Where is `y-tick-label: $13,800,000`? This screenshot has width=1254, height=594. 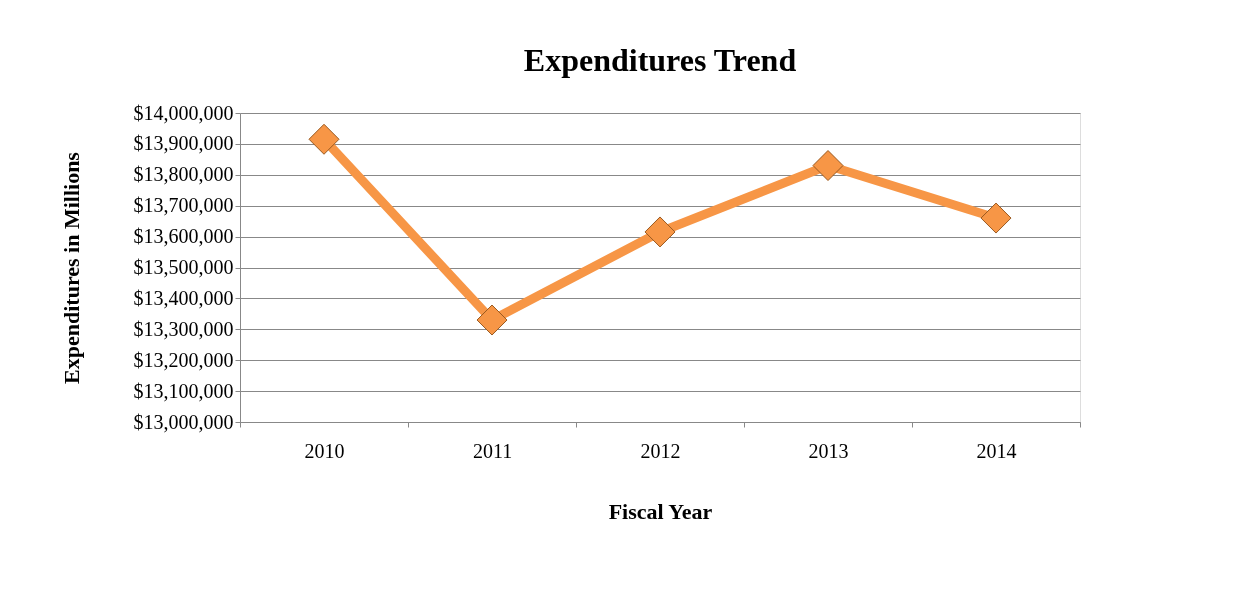 y-tick-label: $13,800,000 is located at coordinates (183, 174).